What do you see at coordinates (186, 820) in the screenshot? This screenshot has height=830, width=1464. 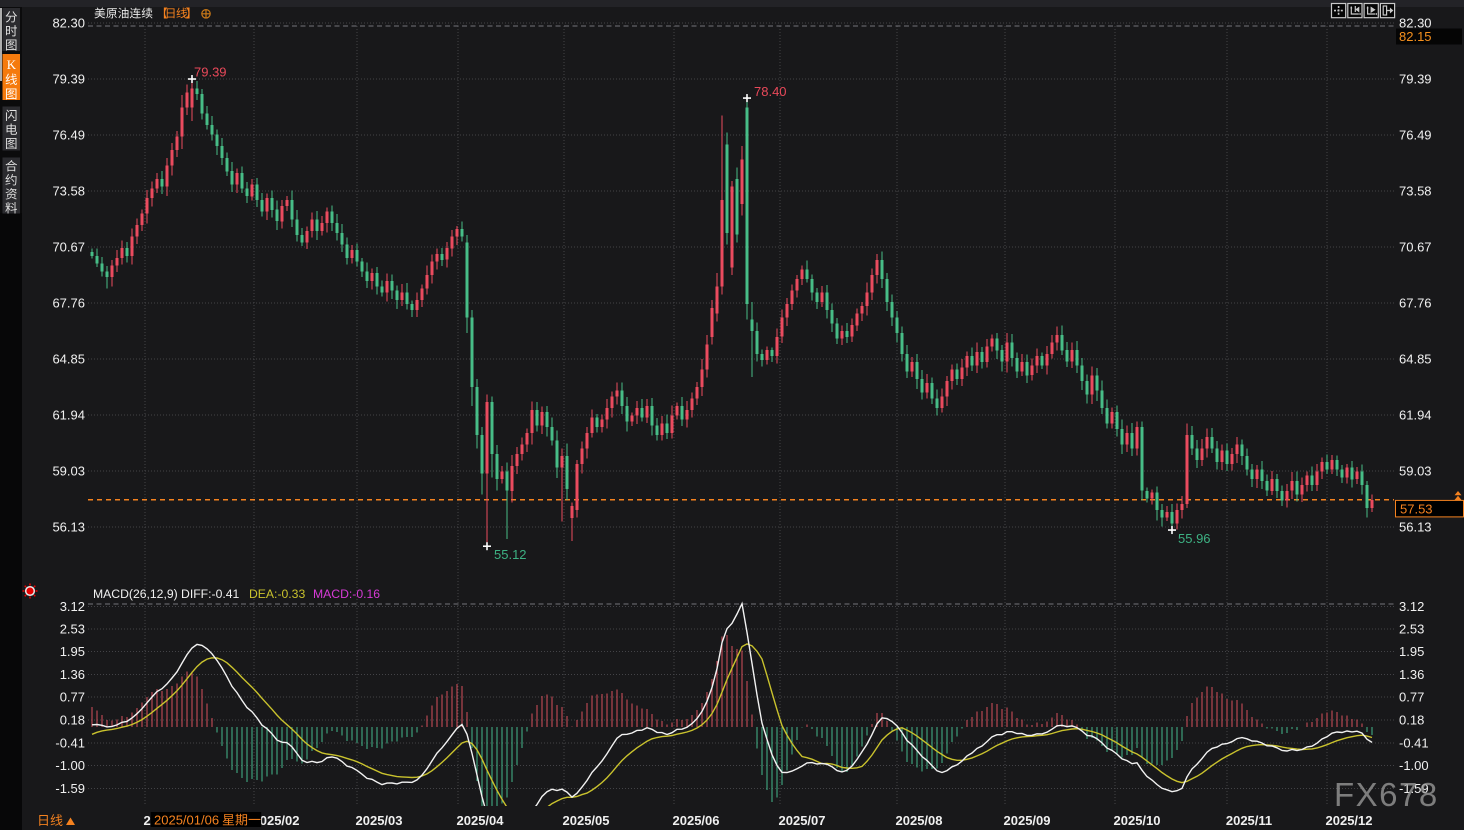 I see `svg-text: 2025/01/06` at bounding box center [186, 820].